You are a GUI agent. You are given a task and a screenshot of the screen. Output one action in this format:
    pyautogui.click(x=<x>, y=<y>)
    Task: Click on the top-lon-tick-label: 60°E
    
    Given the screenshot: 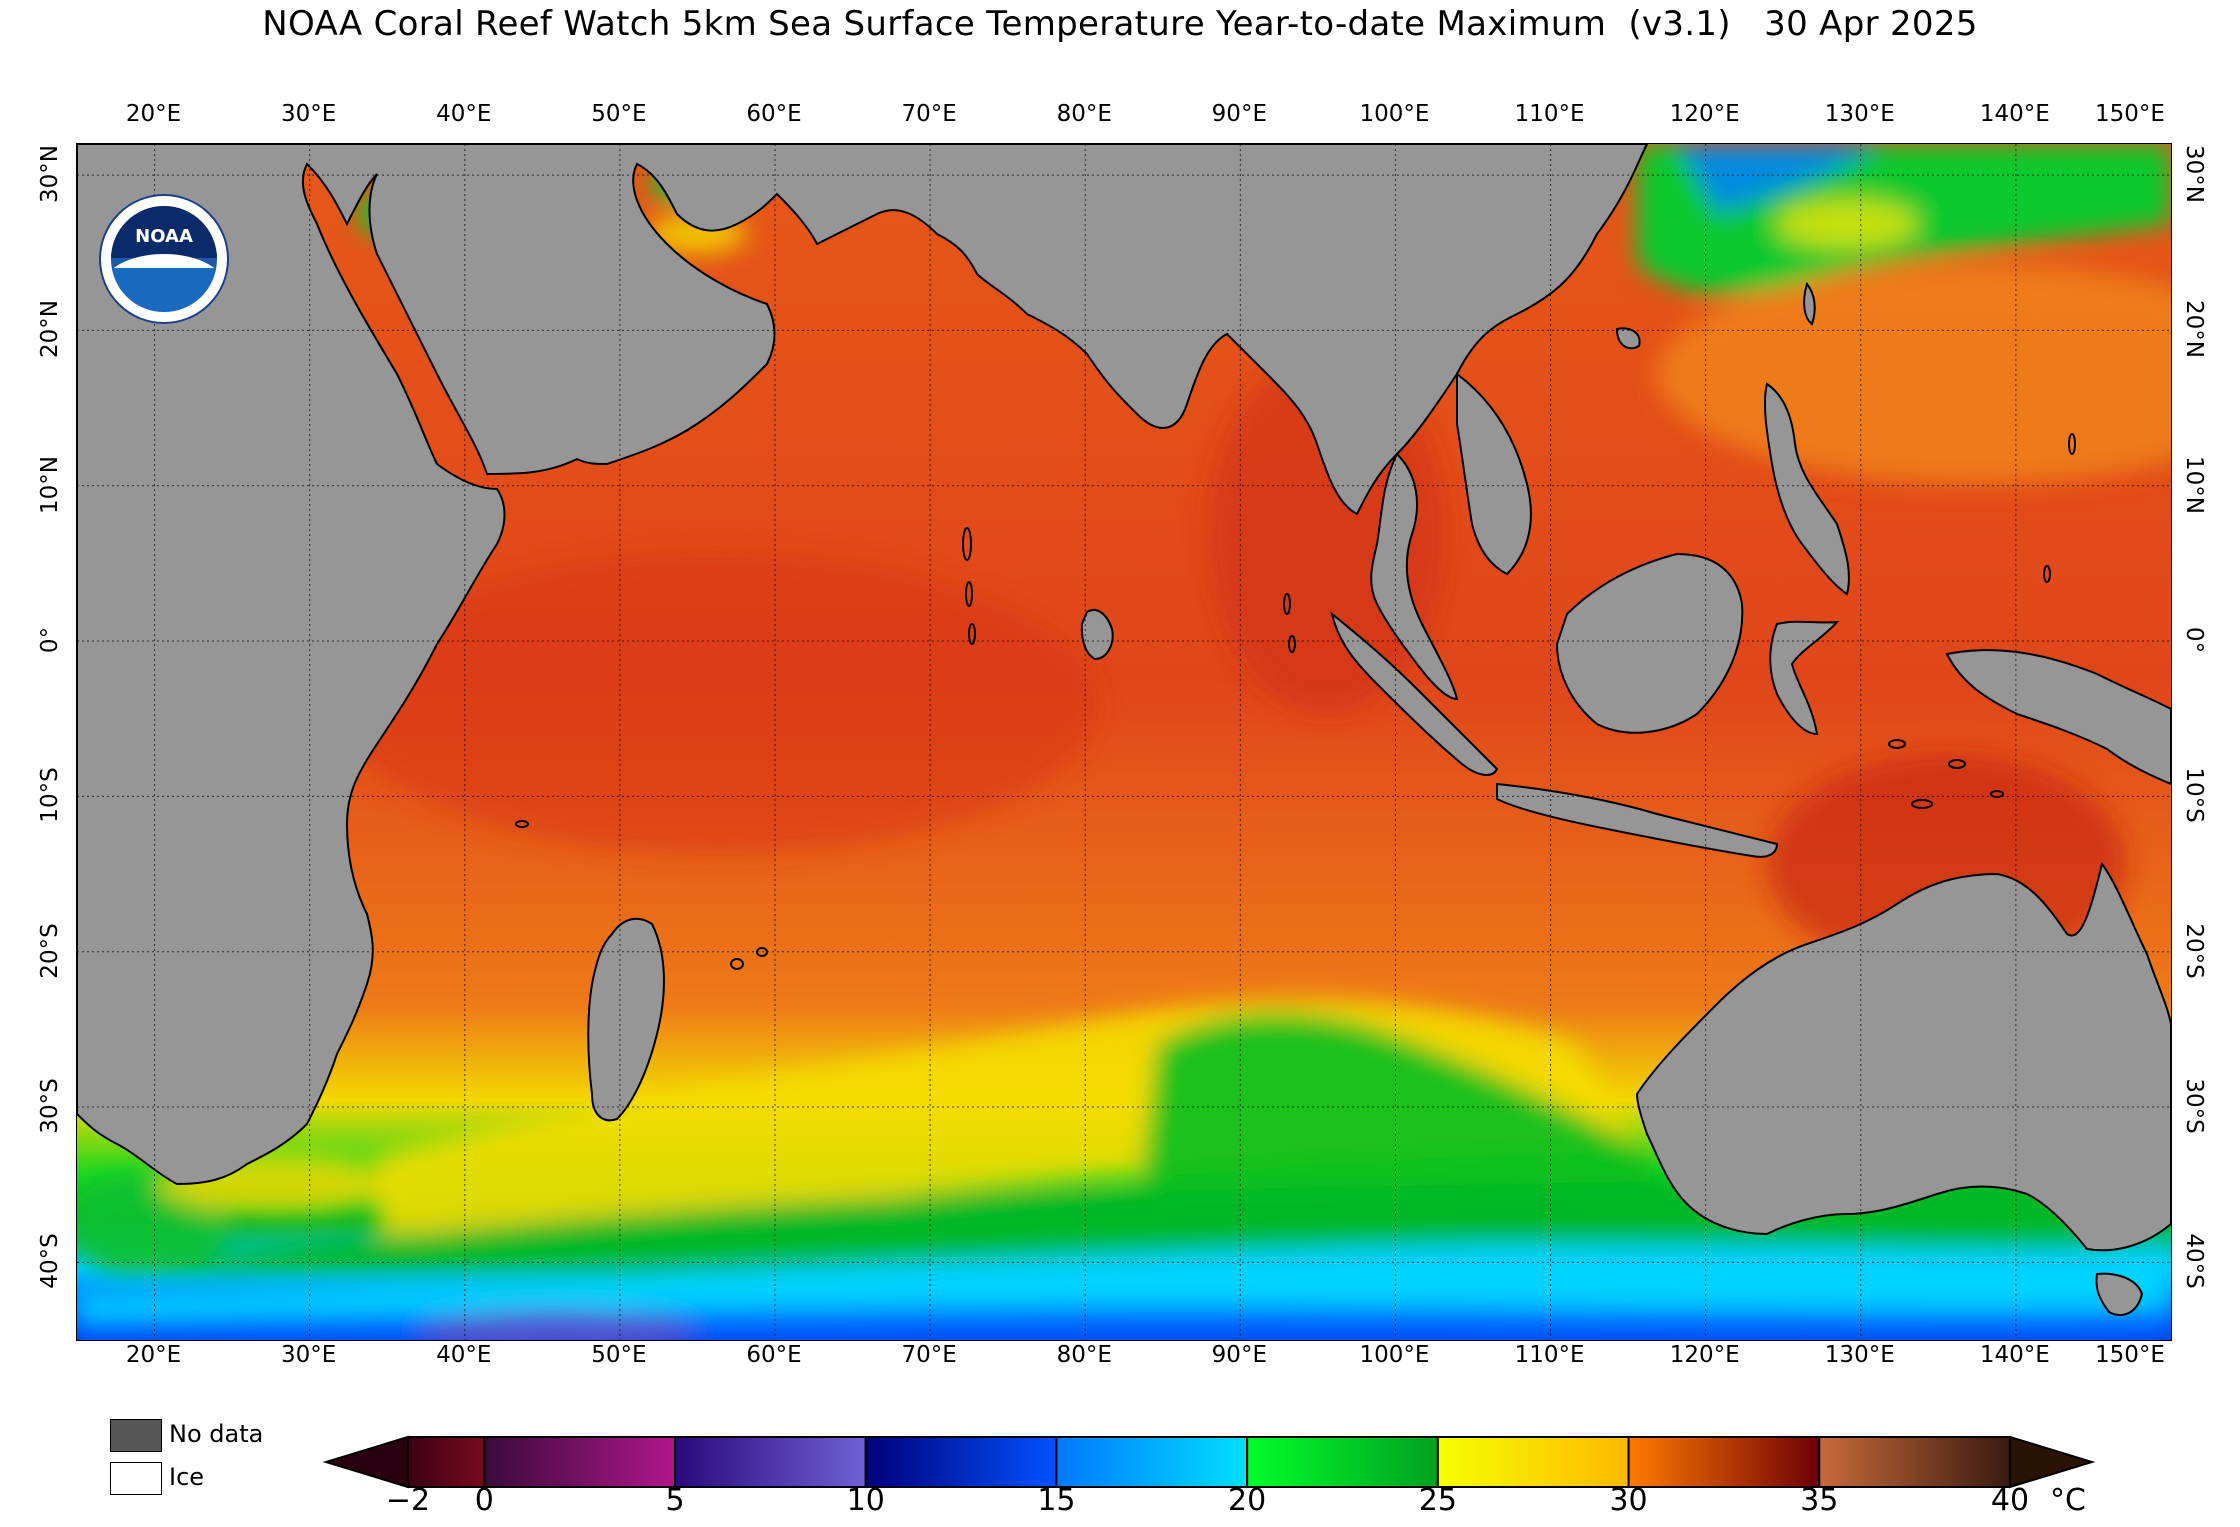 What is the action you would take?
    pyautogui.click(x=774, y=114)
    